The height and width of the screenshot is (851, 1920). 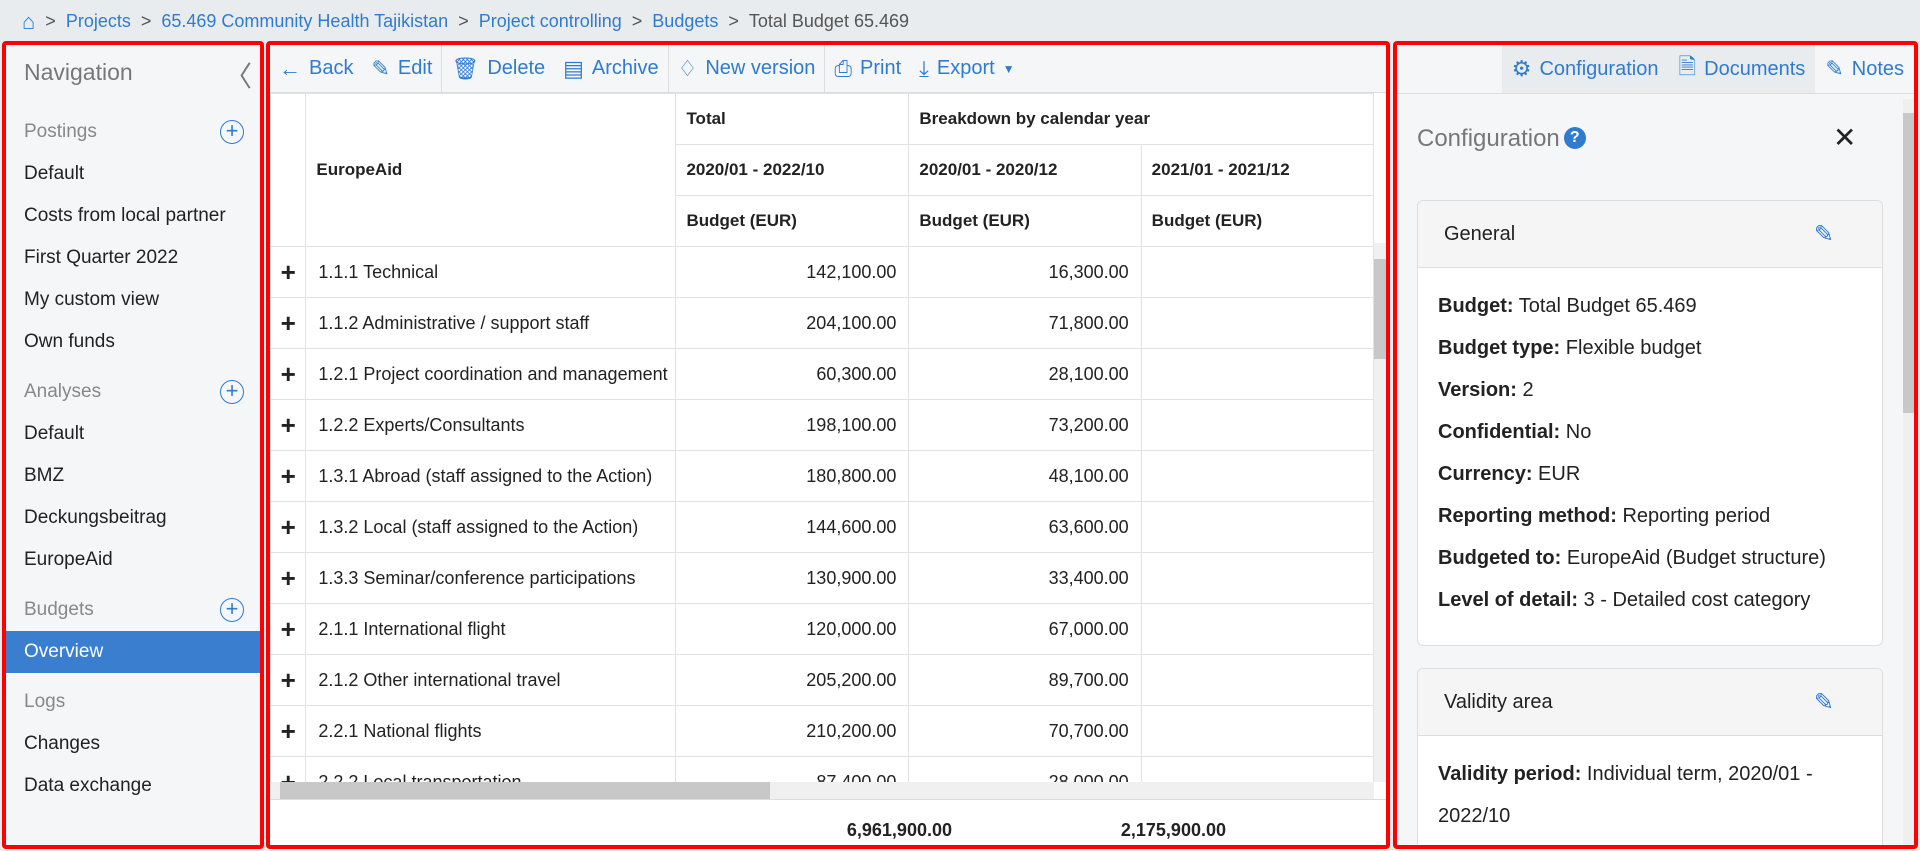 What do you see at coordinates (1574, 138) in the screenshot?
I see `help-icon: ?` at bounding box center [1574, 138].